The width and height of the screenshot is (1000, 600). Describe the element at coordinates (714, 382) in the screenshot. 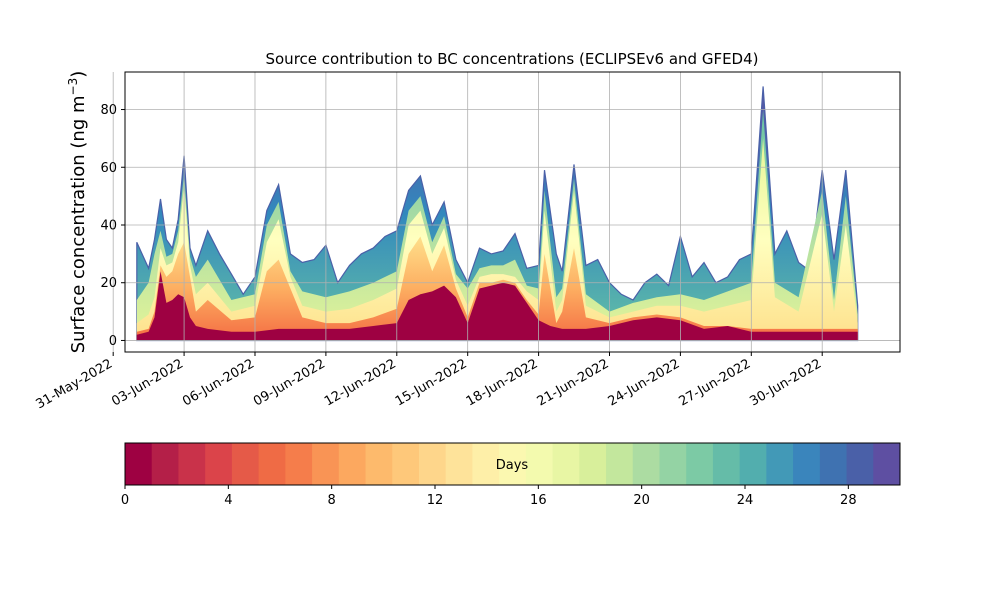

I see `x-tick-label: 27-Jun-2022` at that location.